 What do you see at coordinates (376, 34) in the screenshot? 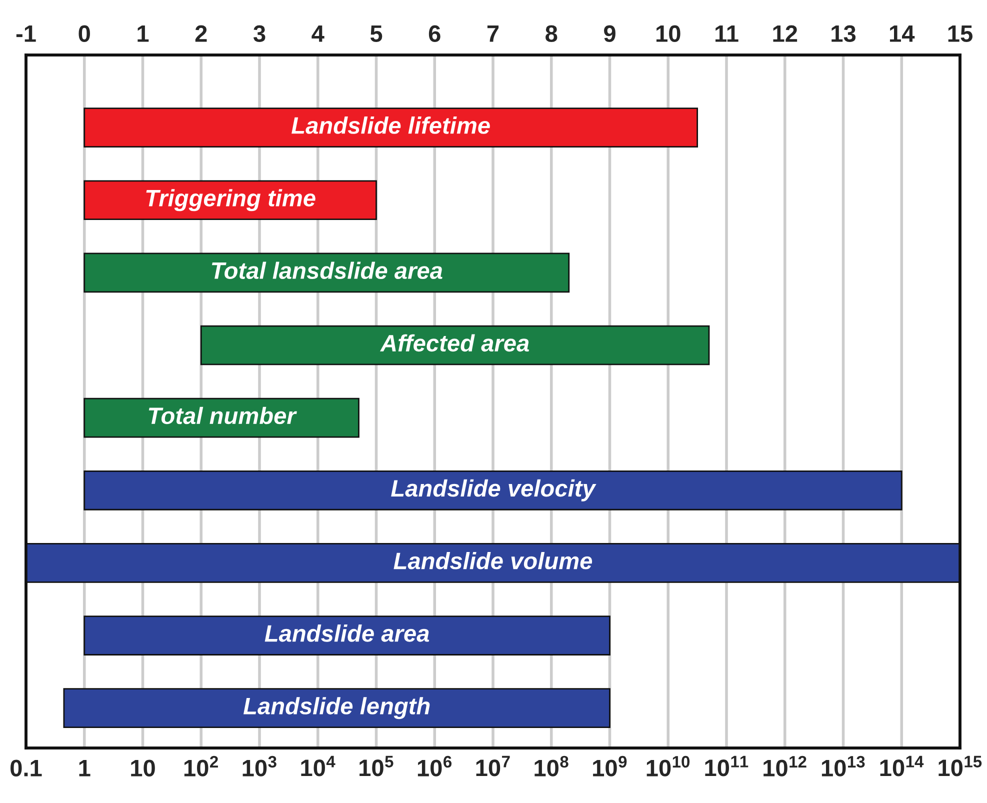
I see `x-tick-label: 5` at bounding box center [376, 34].